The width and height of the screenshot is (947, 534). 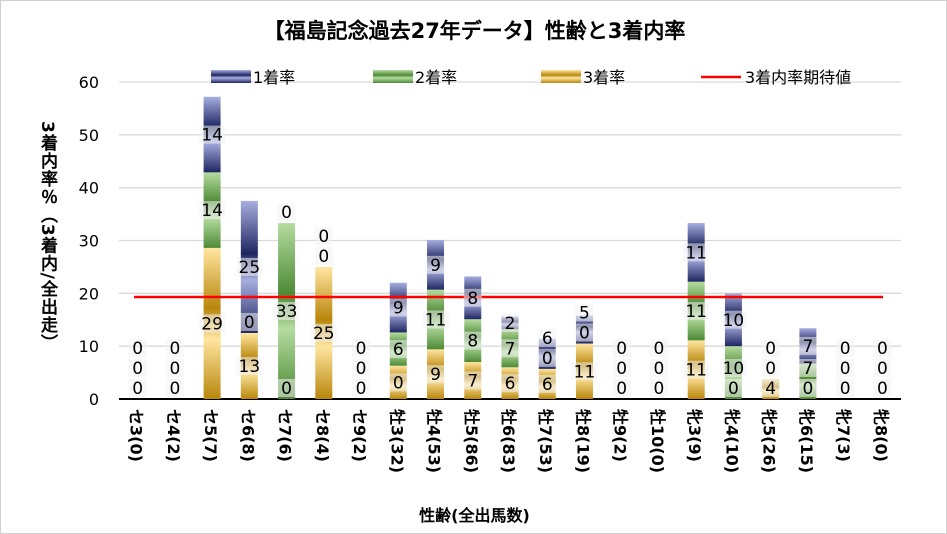 What do you see at coordinates (436, 77) in the screenshot?
I see `legend-label: 2着率` at bounding box center [436, 77].